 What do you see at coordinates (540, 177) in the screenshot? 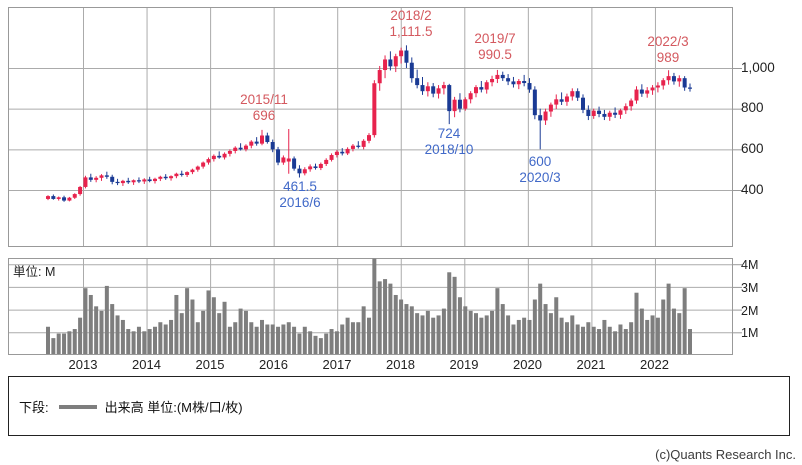
I see `annotation-date: 2020/3` at bounding box center [540, 177].